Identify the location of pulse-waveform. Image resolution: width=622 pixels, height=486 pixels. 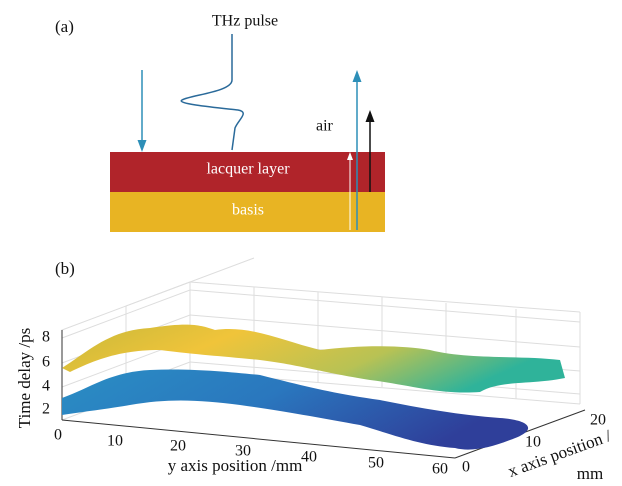
(212, 92).